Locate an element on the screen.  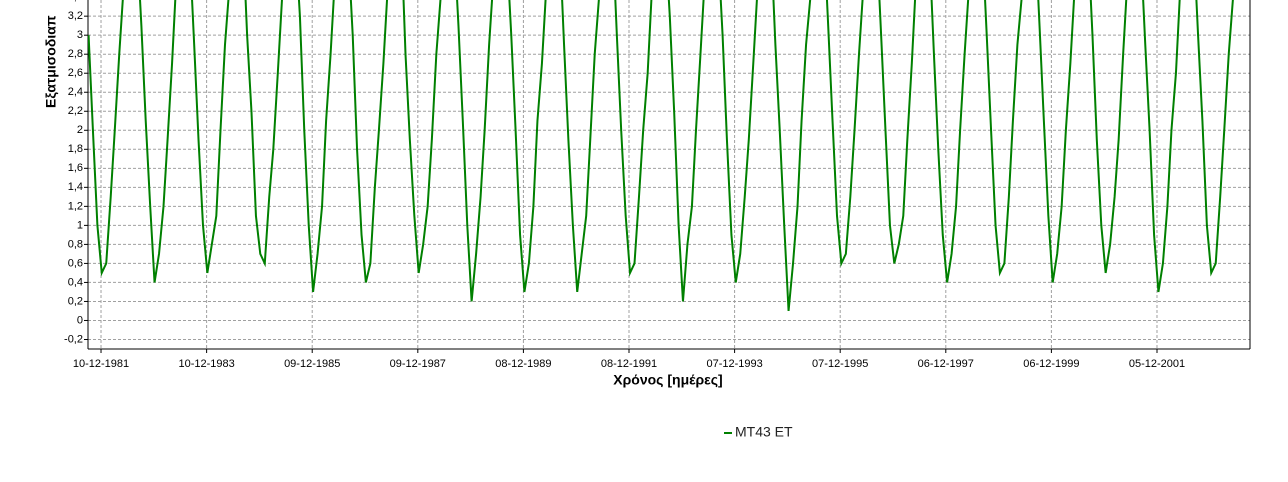
y-tick-label: 3,2 is located at coordinates (75, 16).